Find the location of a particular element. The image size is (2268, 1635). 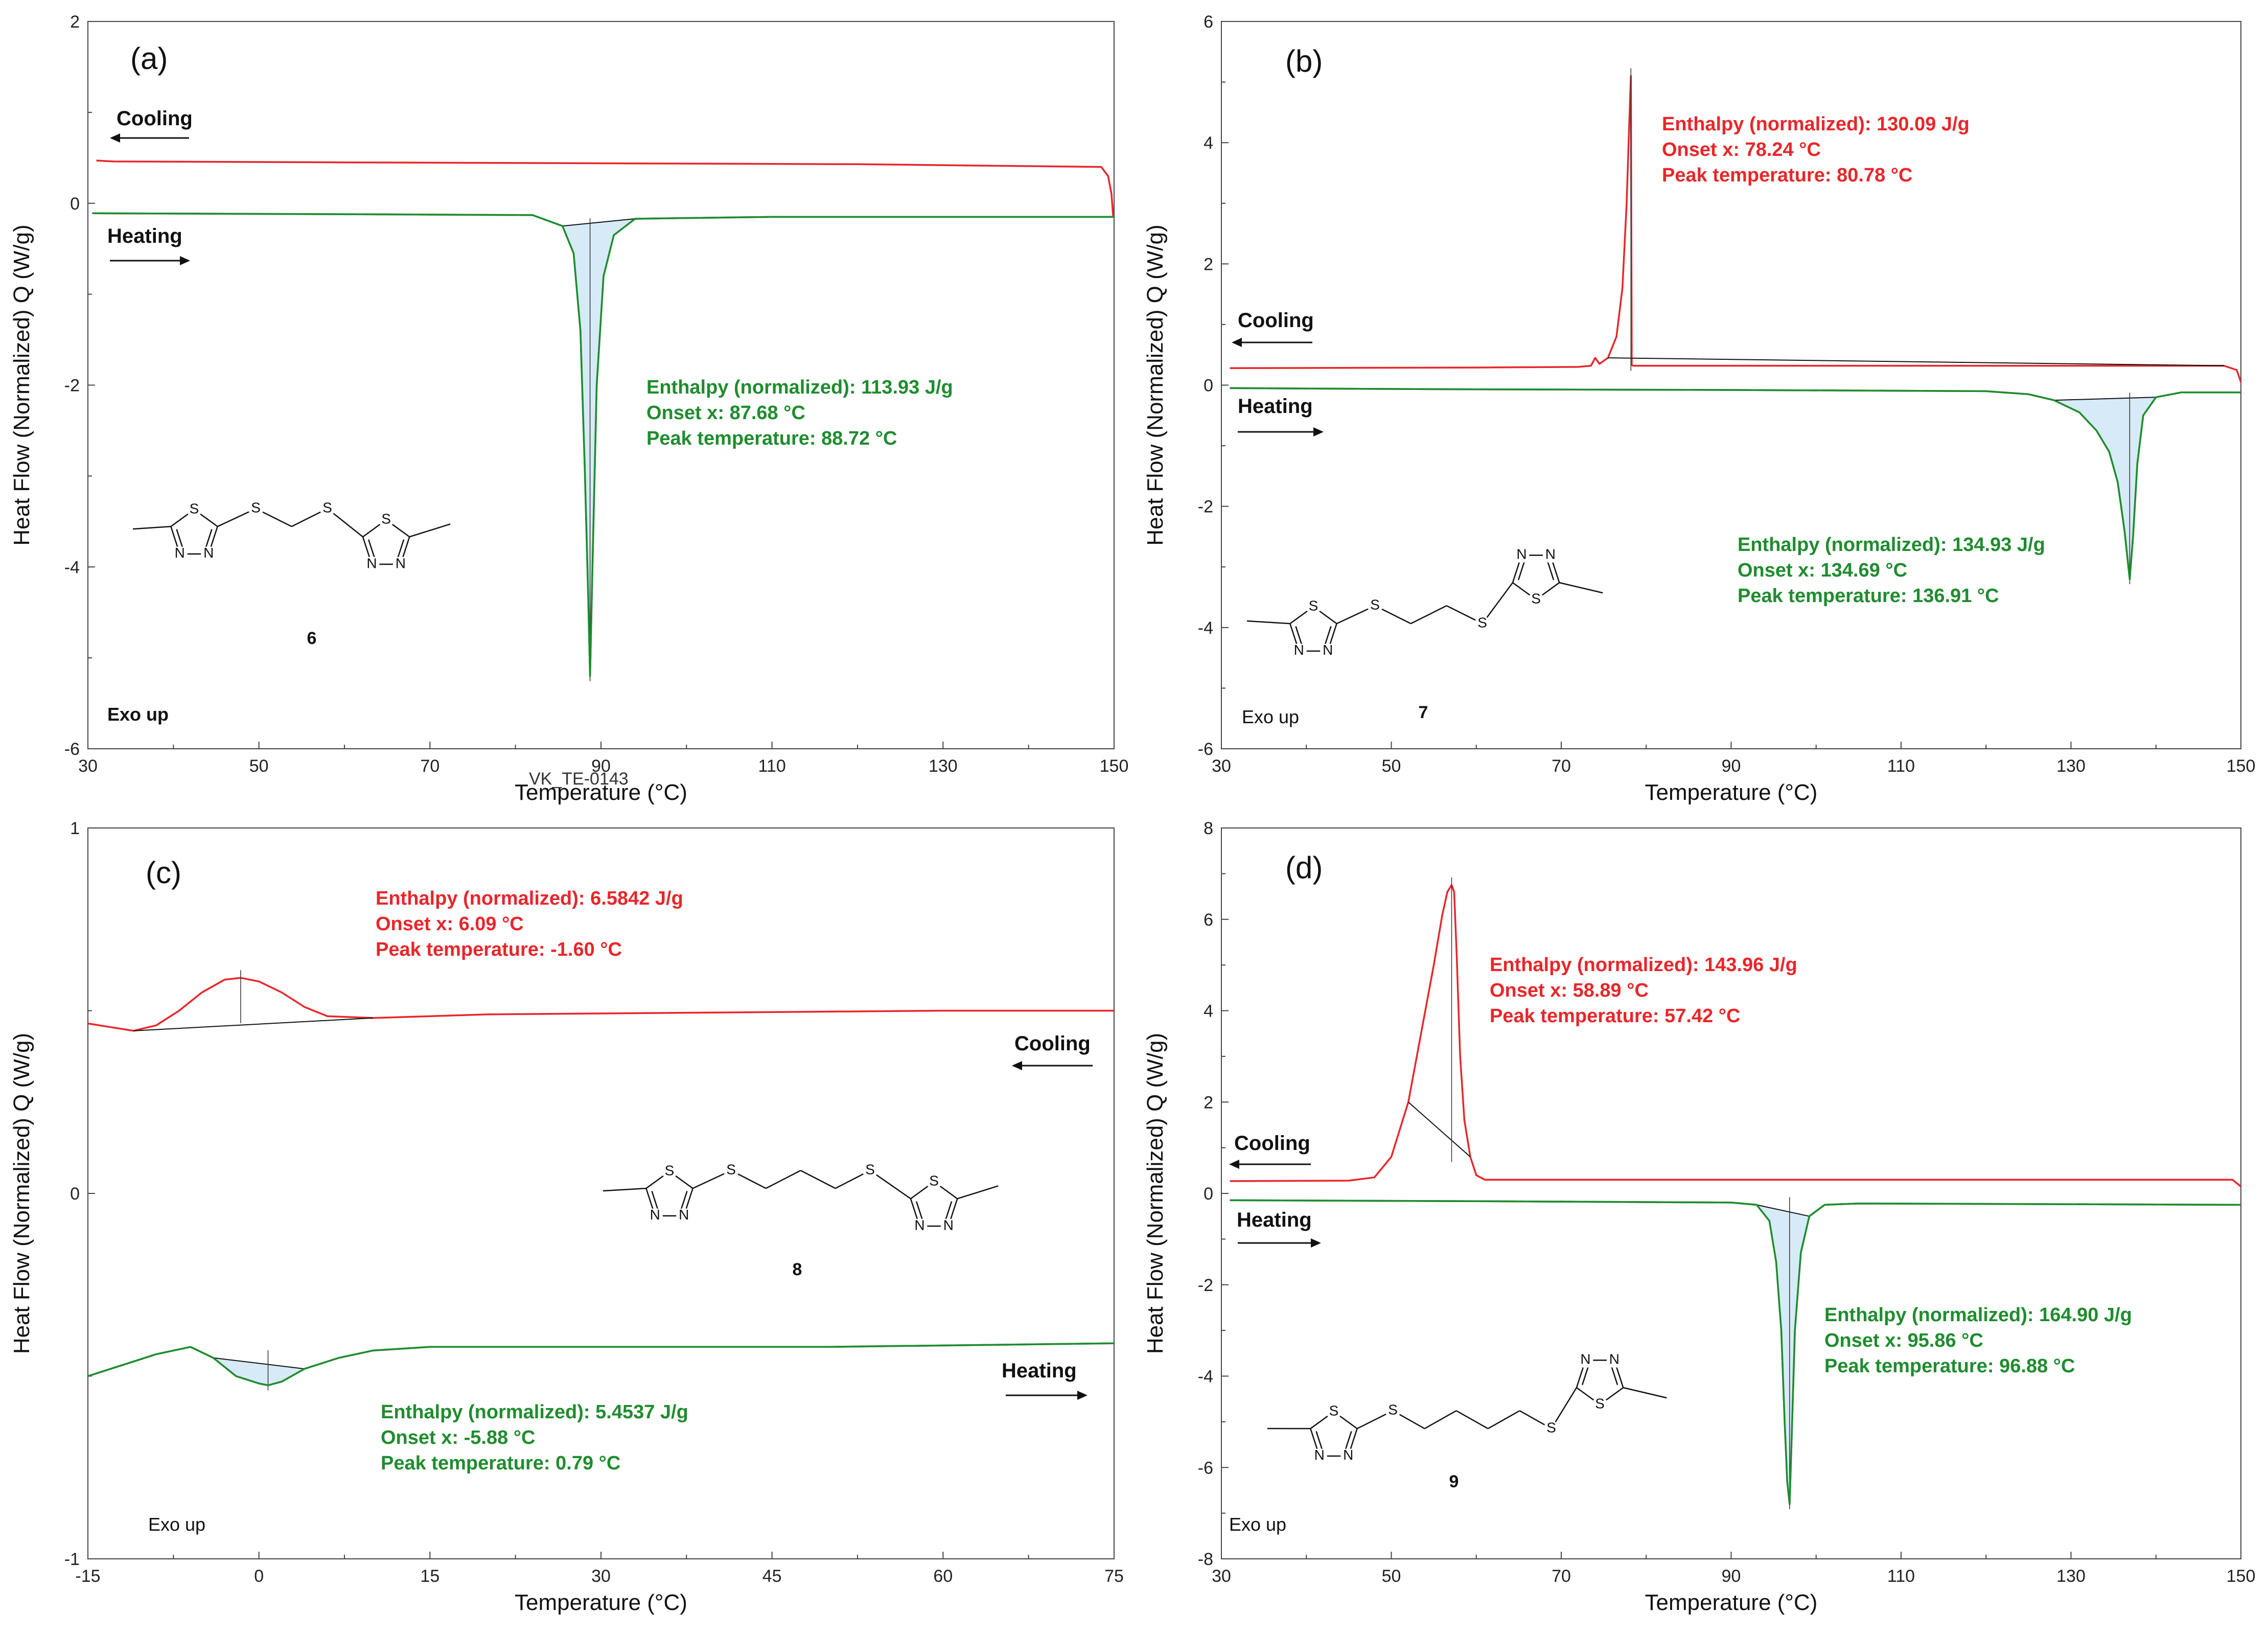

annotation-cooling-line: Enthalpy (normalized): 6.5842 J/g is located at coordinates (530, 898).